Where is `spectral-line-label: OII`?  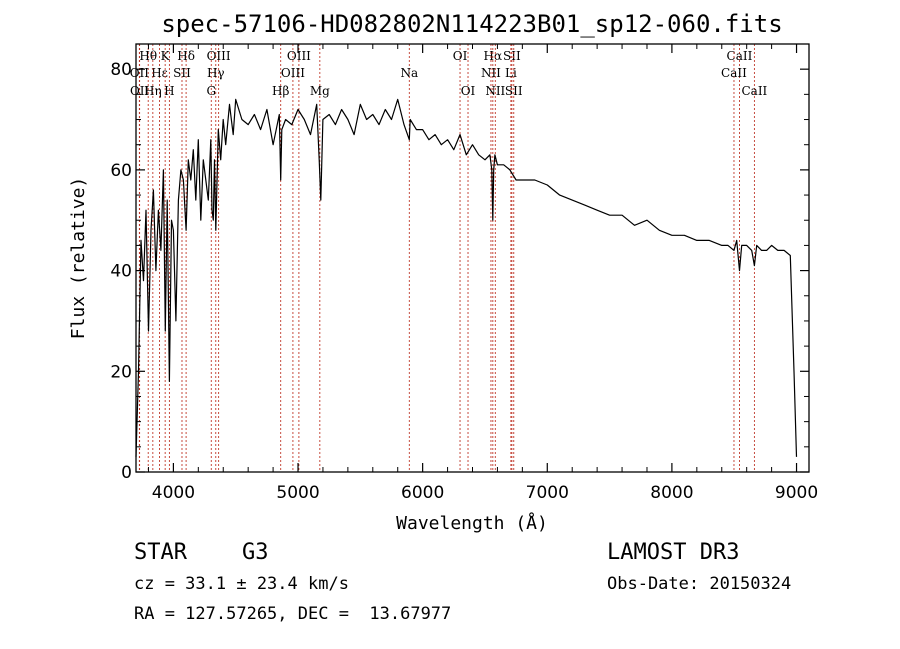
spectral-line-label: OII is located at coordinates (140, 91).